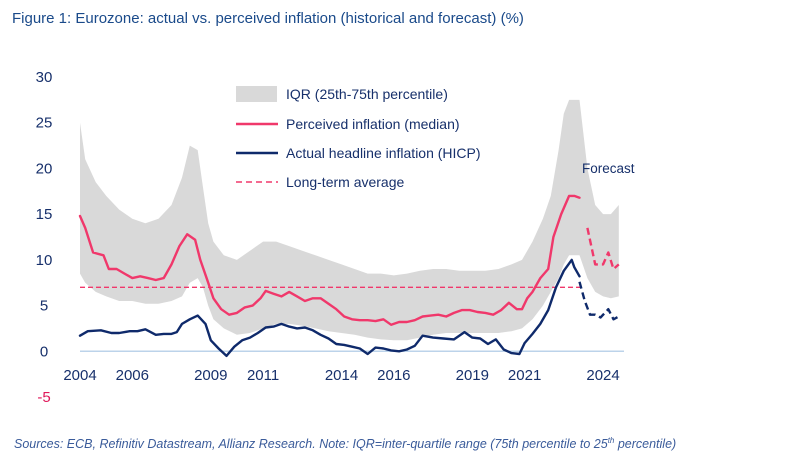 The width and height of the screenshot is (800, 473). I want to click on y-tick-label: 25, so click(44, 123).